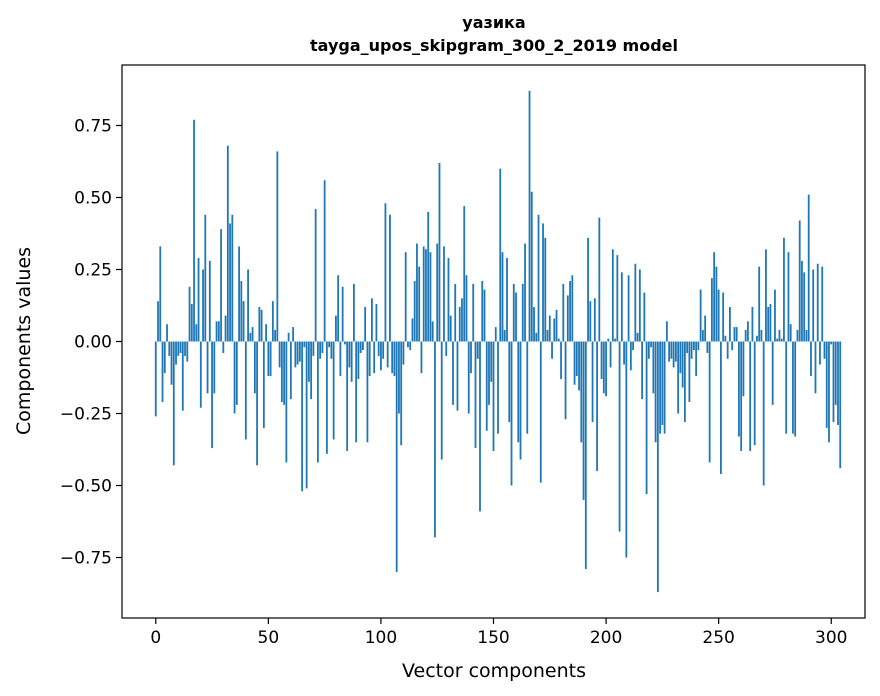  I want to click on y-axis-label: Components values, so click(24, 341).